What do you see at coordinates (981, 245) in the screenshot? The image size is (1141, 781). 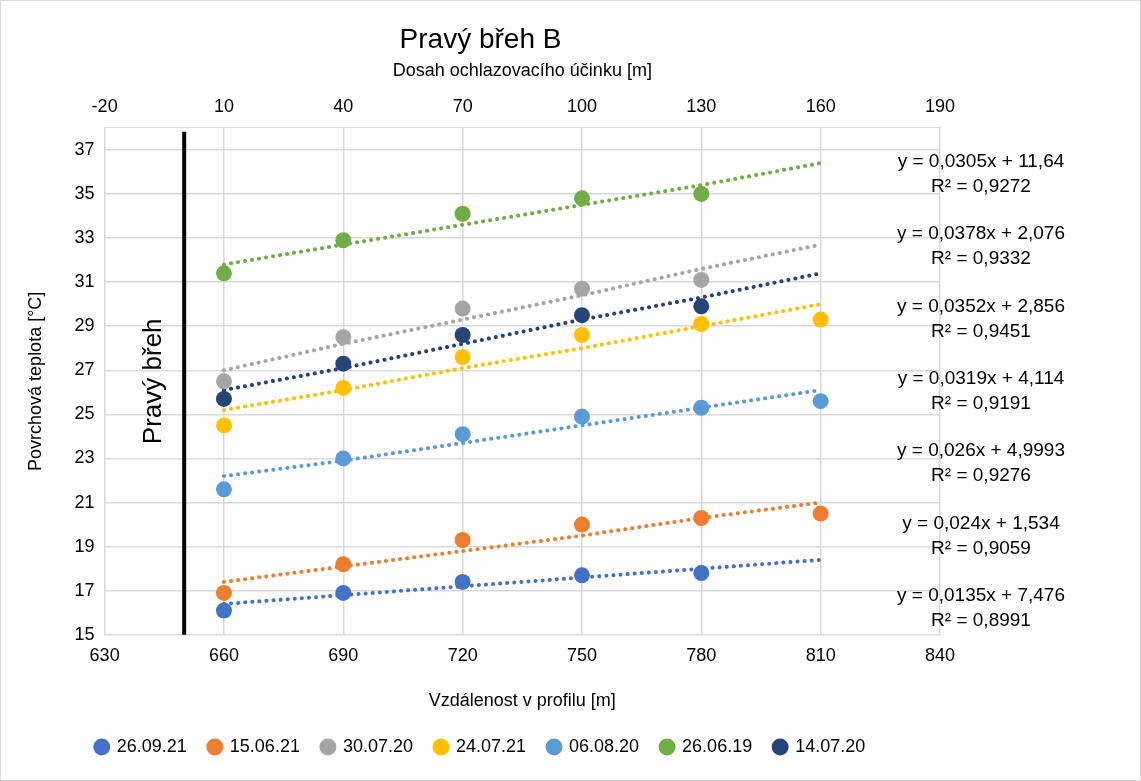 I see `annotation: y = 0,0378x + 2,076 R² = 0,9332` at bounding box center [981, 245].